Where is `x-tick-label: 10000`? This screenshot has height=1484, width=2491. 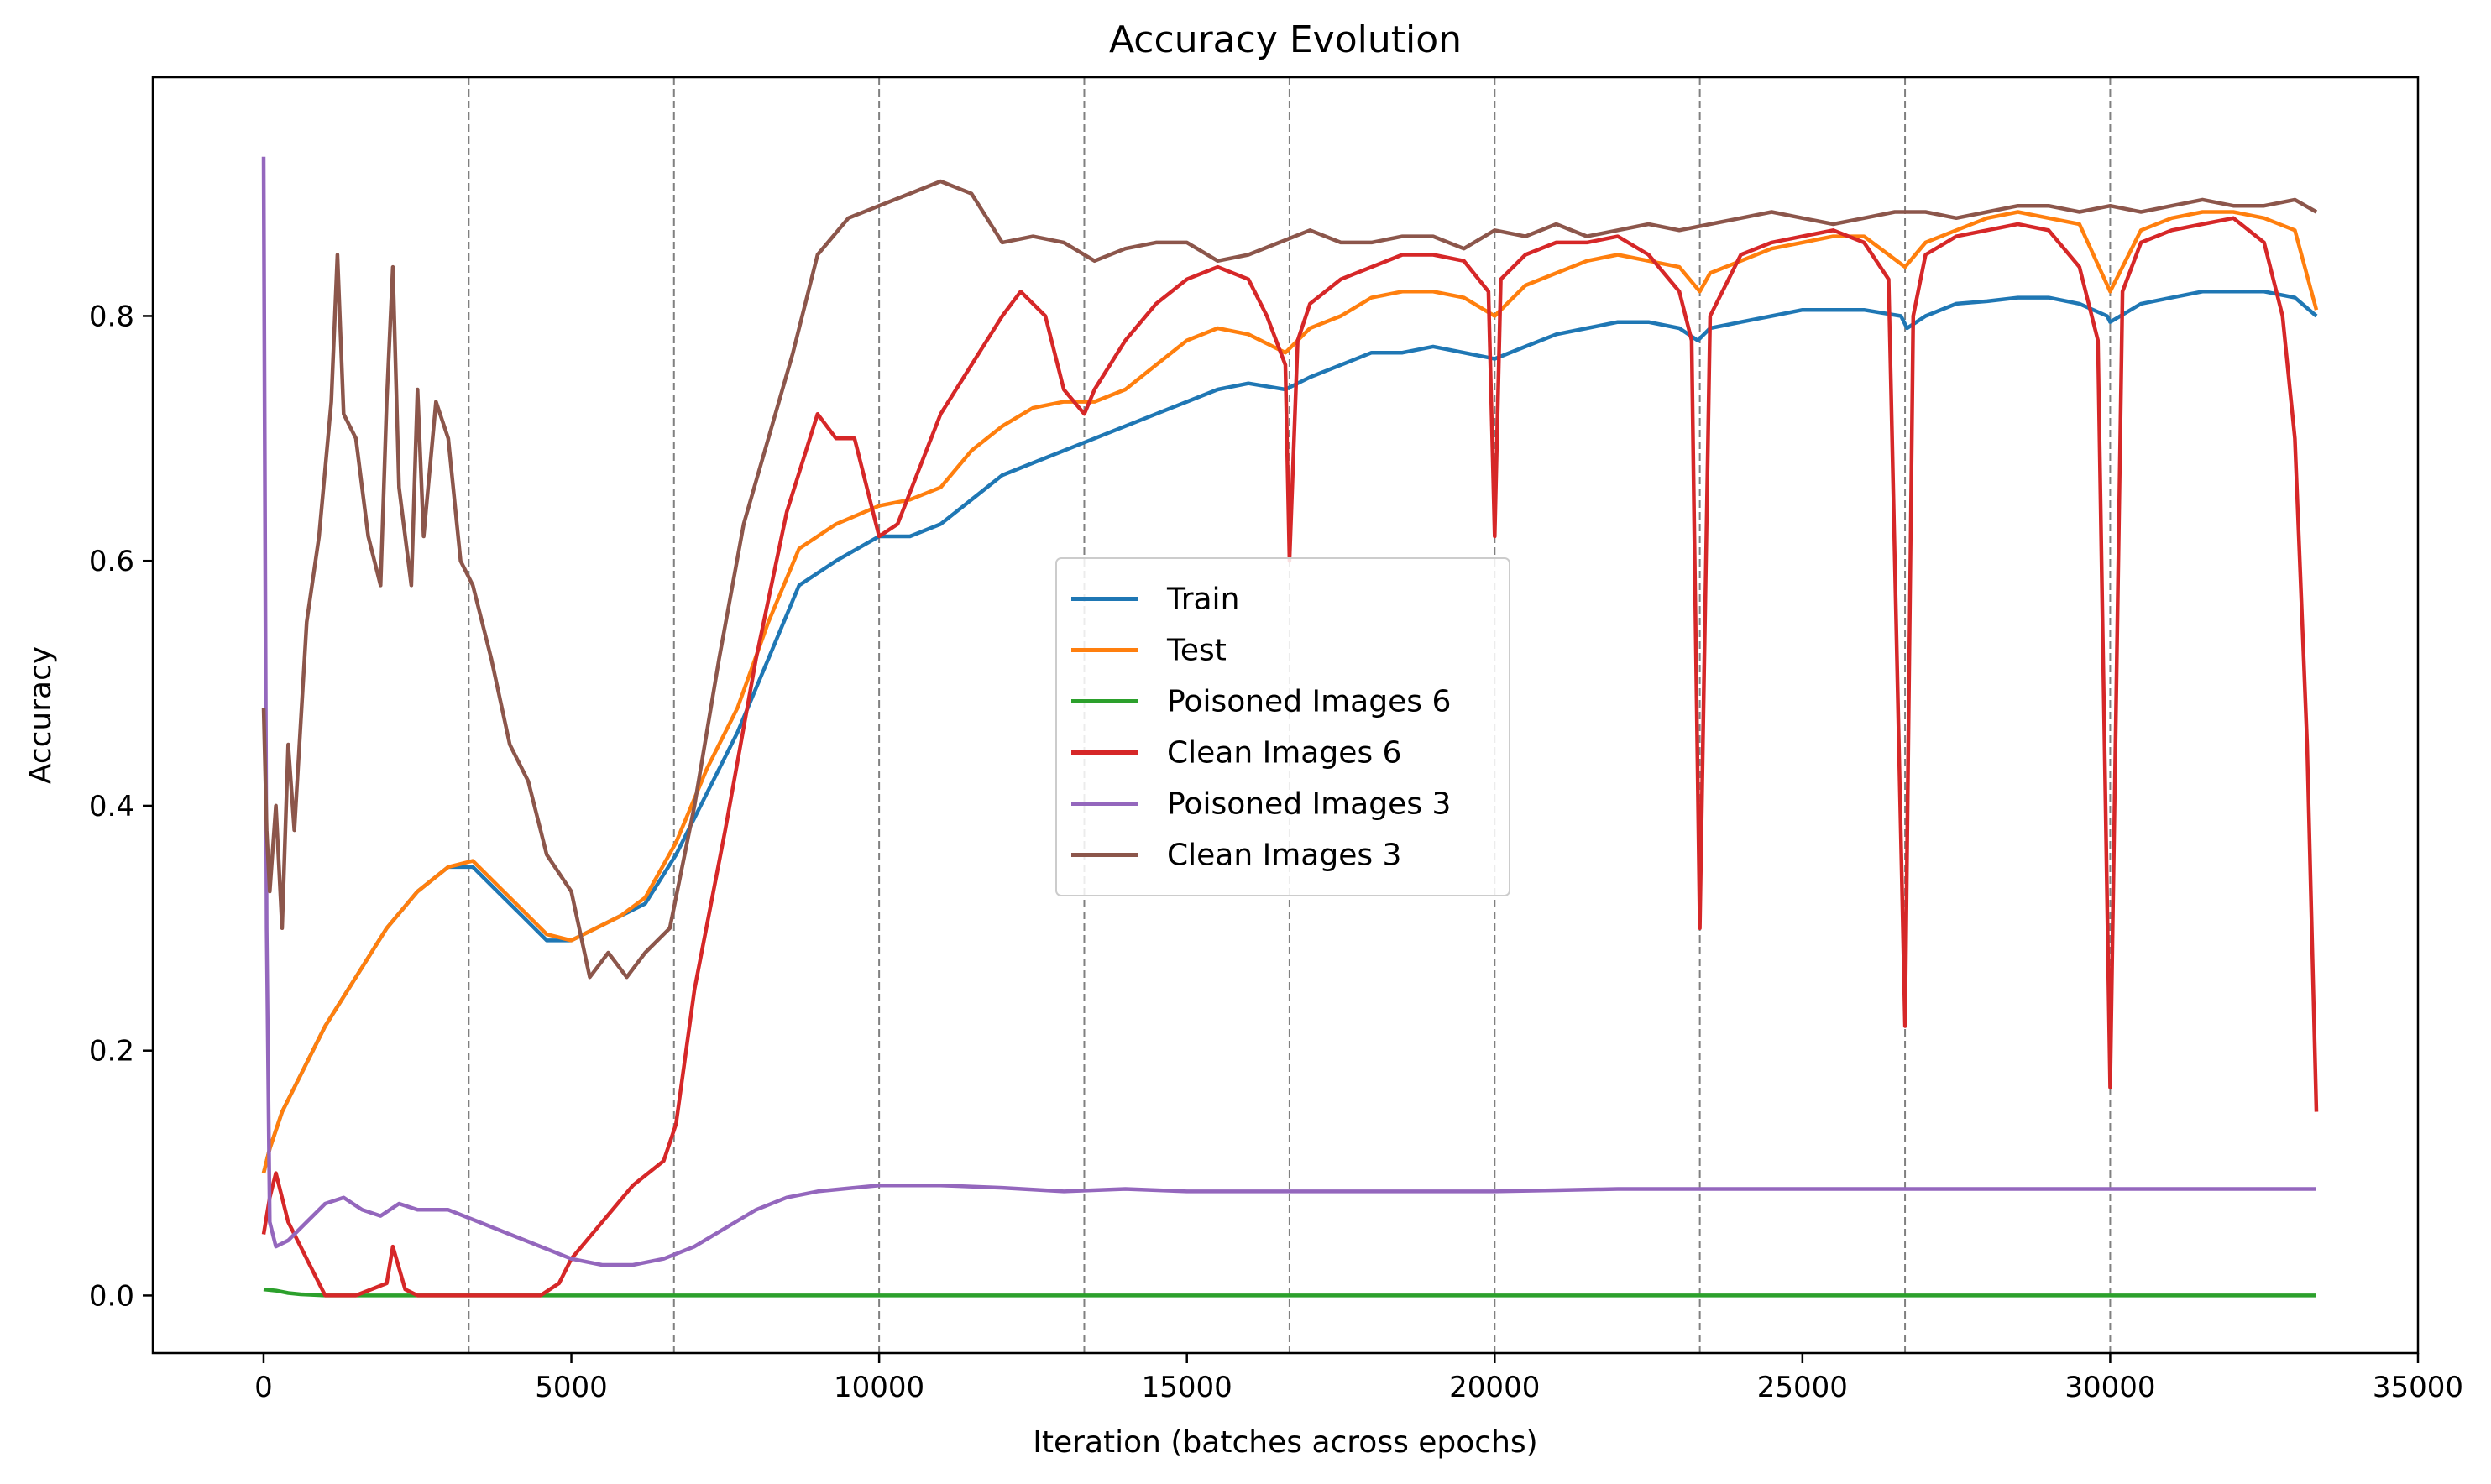
x-tick-label: 10000 is located at coordinates (879, 1387).